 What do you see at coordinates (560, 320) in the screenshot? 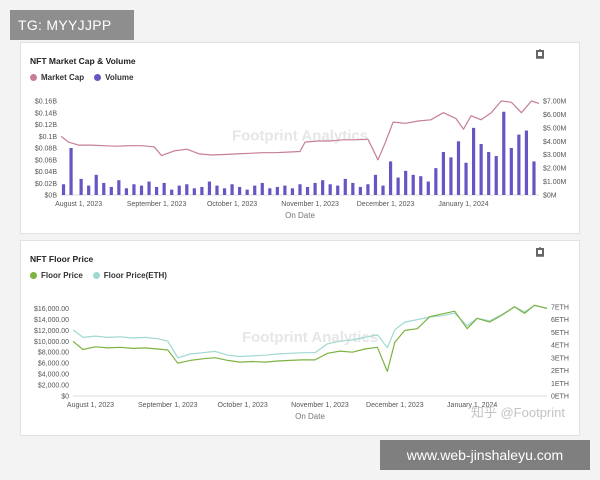
I see `y-right-tick-label: 6ETH` at bounding box center [560, 320].